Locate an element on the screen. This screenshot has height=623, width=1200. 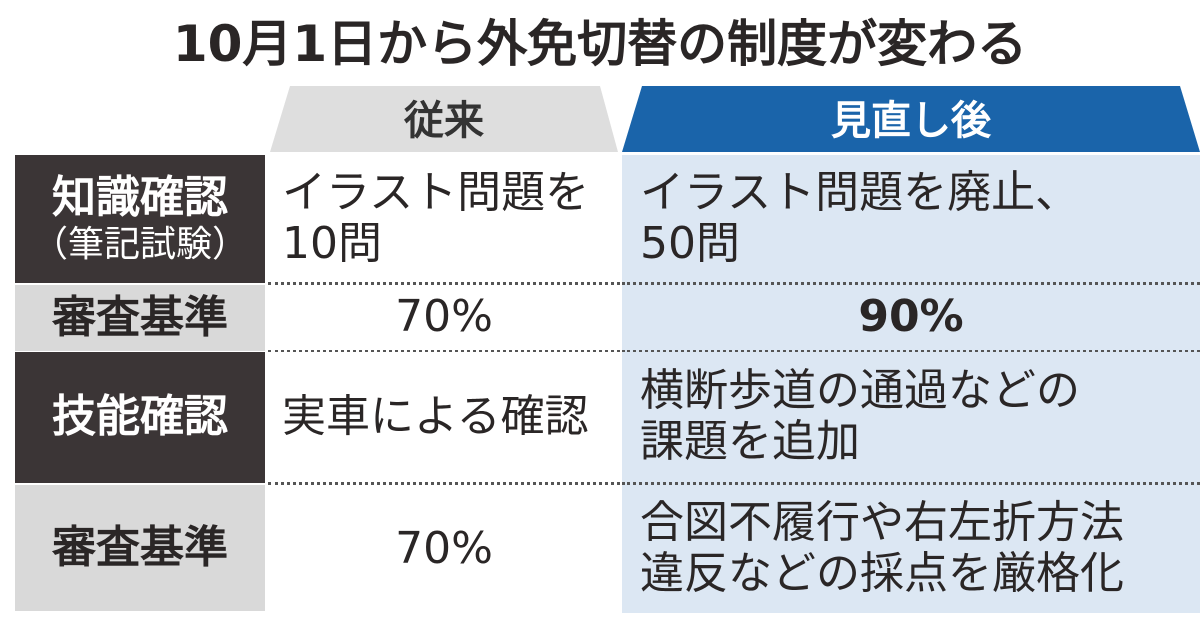
text-line: 50問 is located at coordinates (690, 243).